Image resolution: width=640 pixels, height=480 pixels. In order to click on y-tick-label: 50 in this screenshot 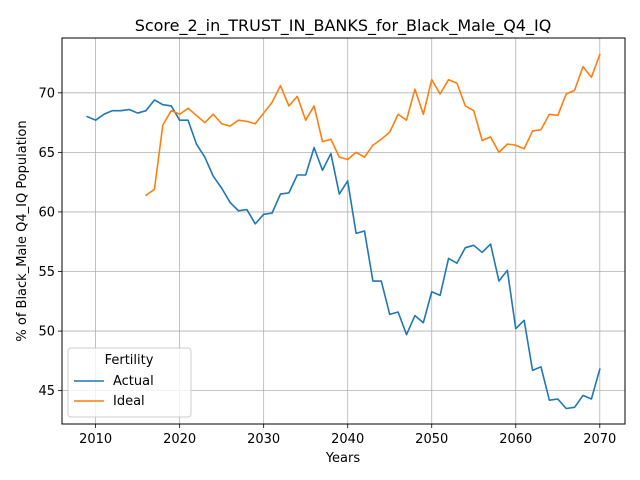, I will do `click(46, 332)`.